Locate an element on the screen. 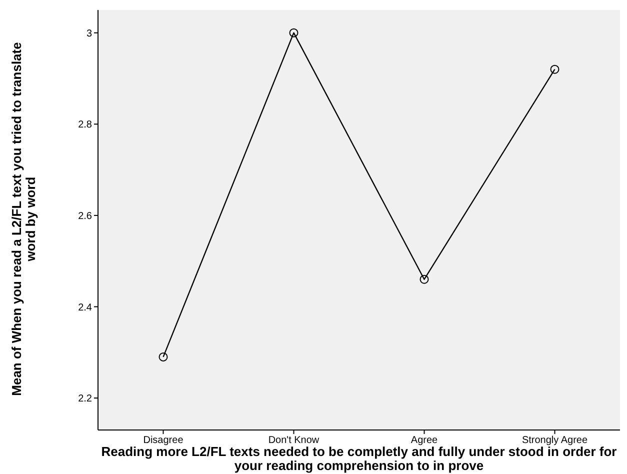  y-tick-label: 2.8 is located at coordinates (85, 125).